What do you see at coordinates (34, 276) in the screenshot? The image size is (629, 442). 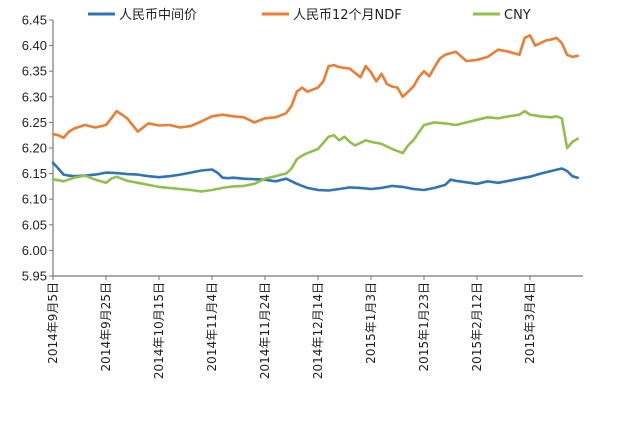 I see `y-tick-label: 5.95` at bounding box center [34, 276].